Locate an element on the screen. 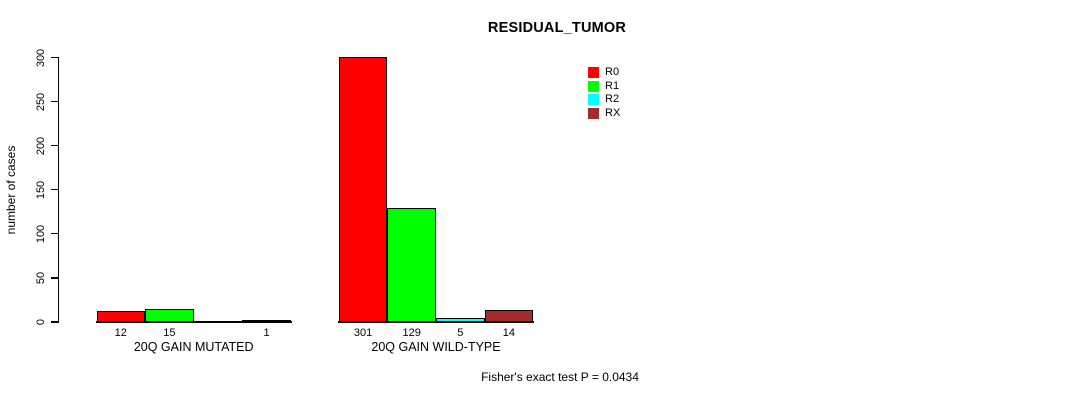 The image size is (1090, 400). bar-value-label: 12 is located at coordinates (120, 333).